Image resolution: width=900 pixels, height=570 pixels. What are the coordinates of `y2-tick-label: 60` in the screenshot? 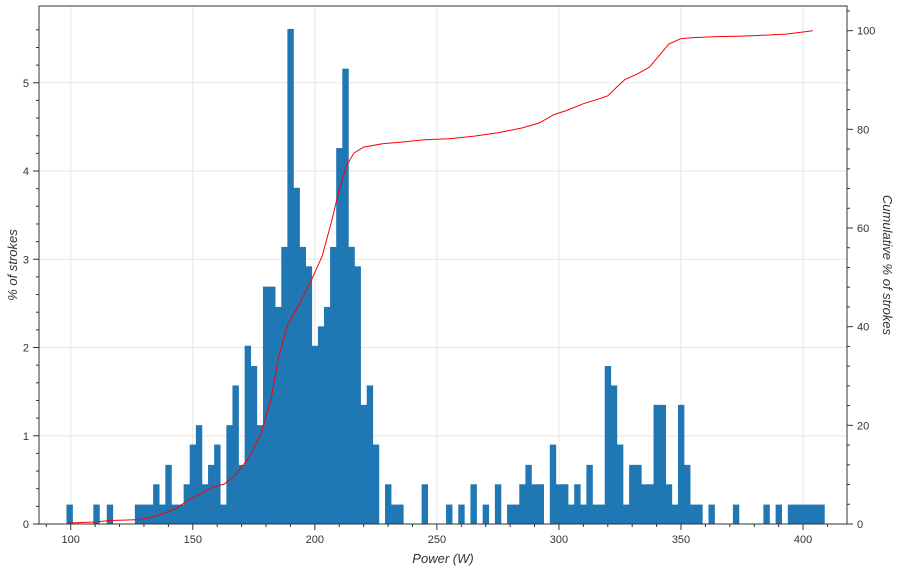 It's located at (863, 229).